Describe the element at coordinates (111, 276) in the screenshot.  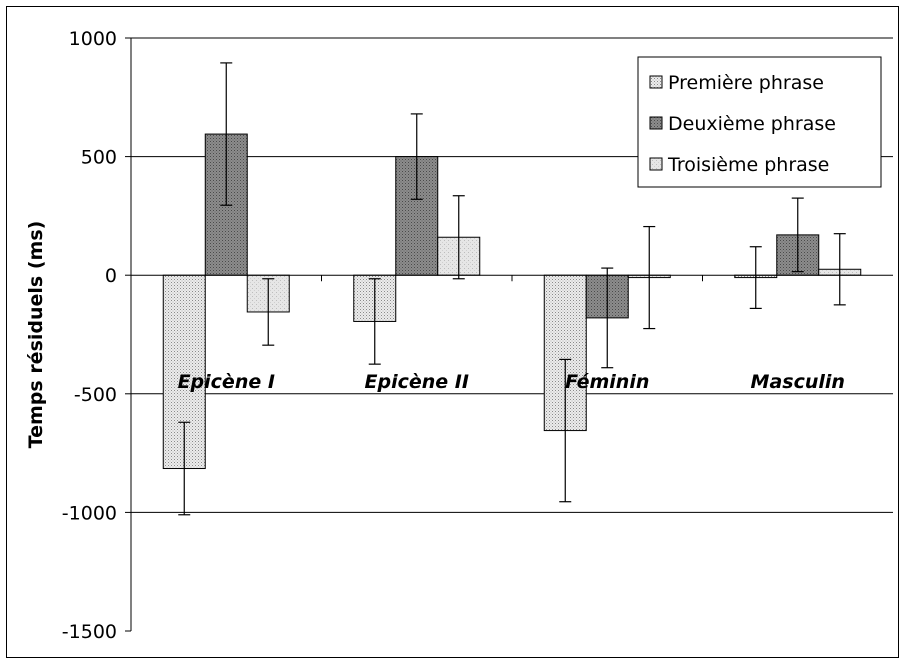
I see `y-tick-label: 0` at that location.